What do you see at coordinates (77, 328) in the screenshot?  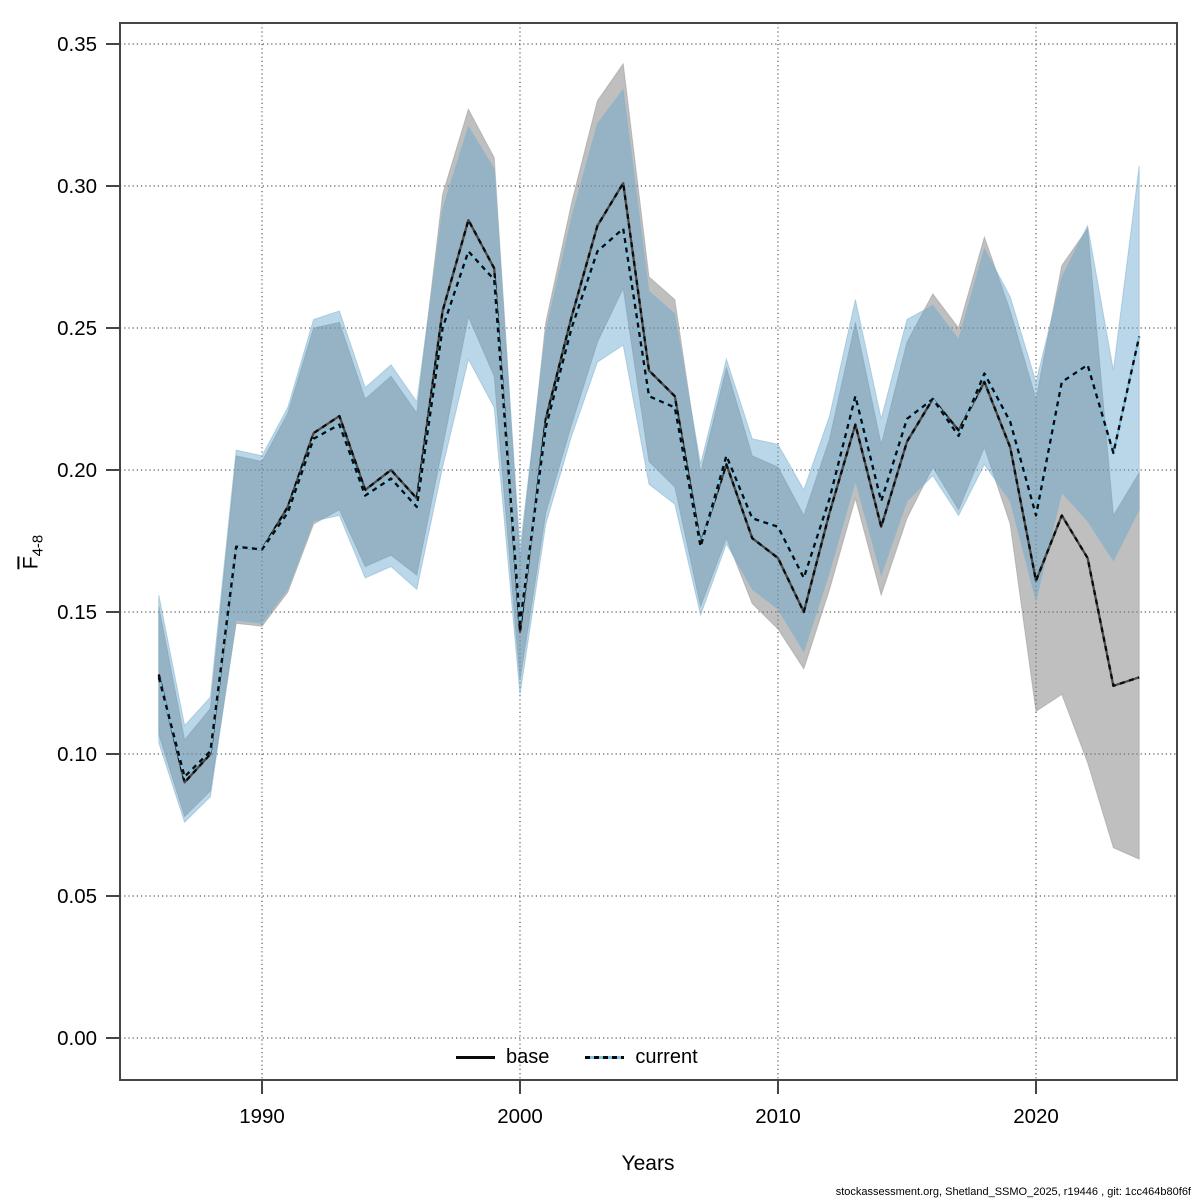 I see `y-tick-label: 0.25` at bounding box center [77, 328].